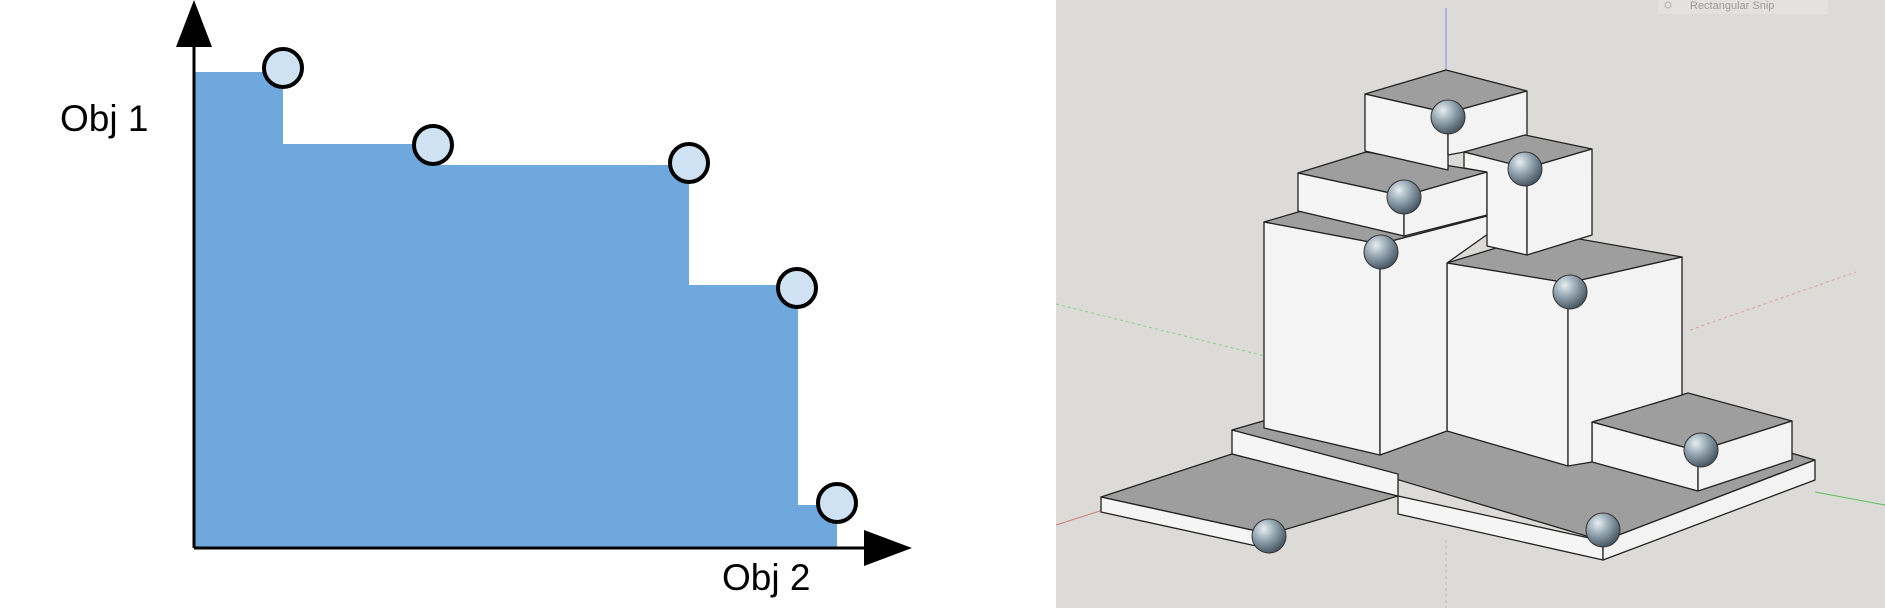 The height and width of the screenshot is (608, 1885). What do you see at coordinates (1322, 338) in the screenshot?
I see `left-tower-front` at bounding box center [1322, 338].